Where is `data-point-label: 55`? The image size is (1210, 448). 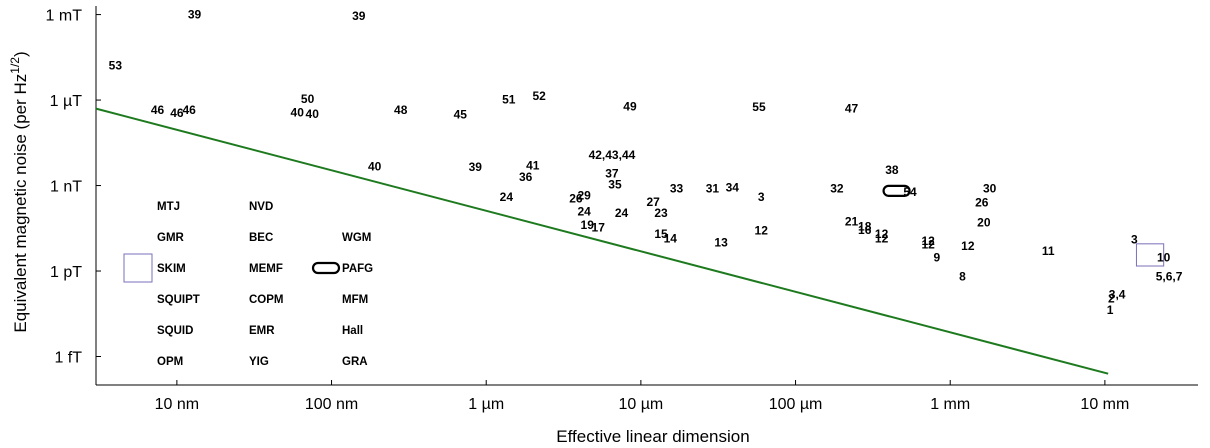 data-point-label: 55 is located at coordinates (759, 107).